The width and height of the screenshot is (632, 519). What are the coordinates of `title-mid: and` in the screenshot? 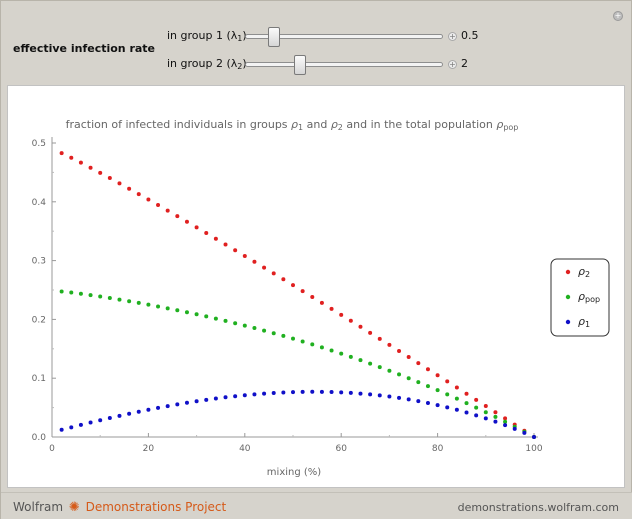 It's located at (317, 124).